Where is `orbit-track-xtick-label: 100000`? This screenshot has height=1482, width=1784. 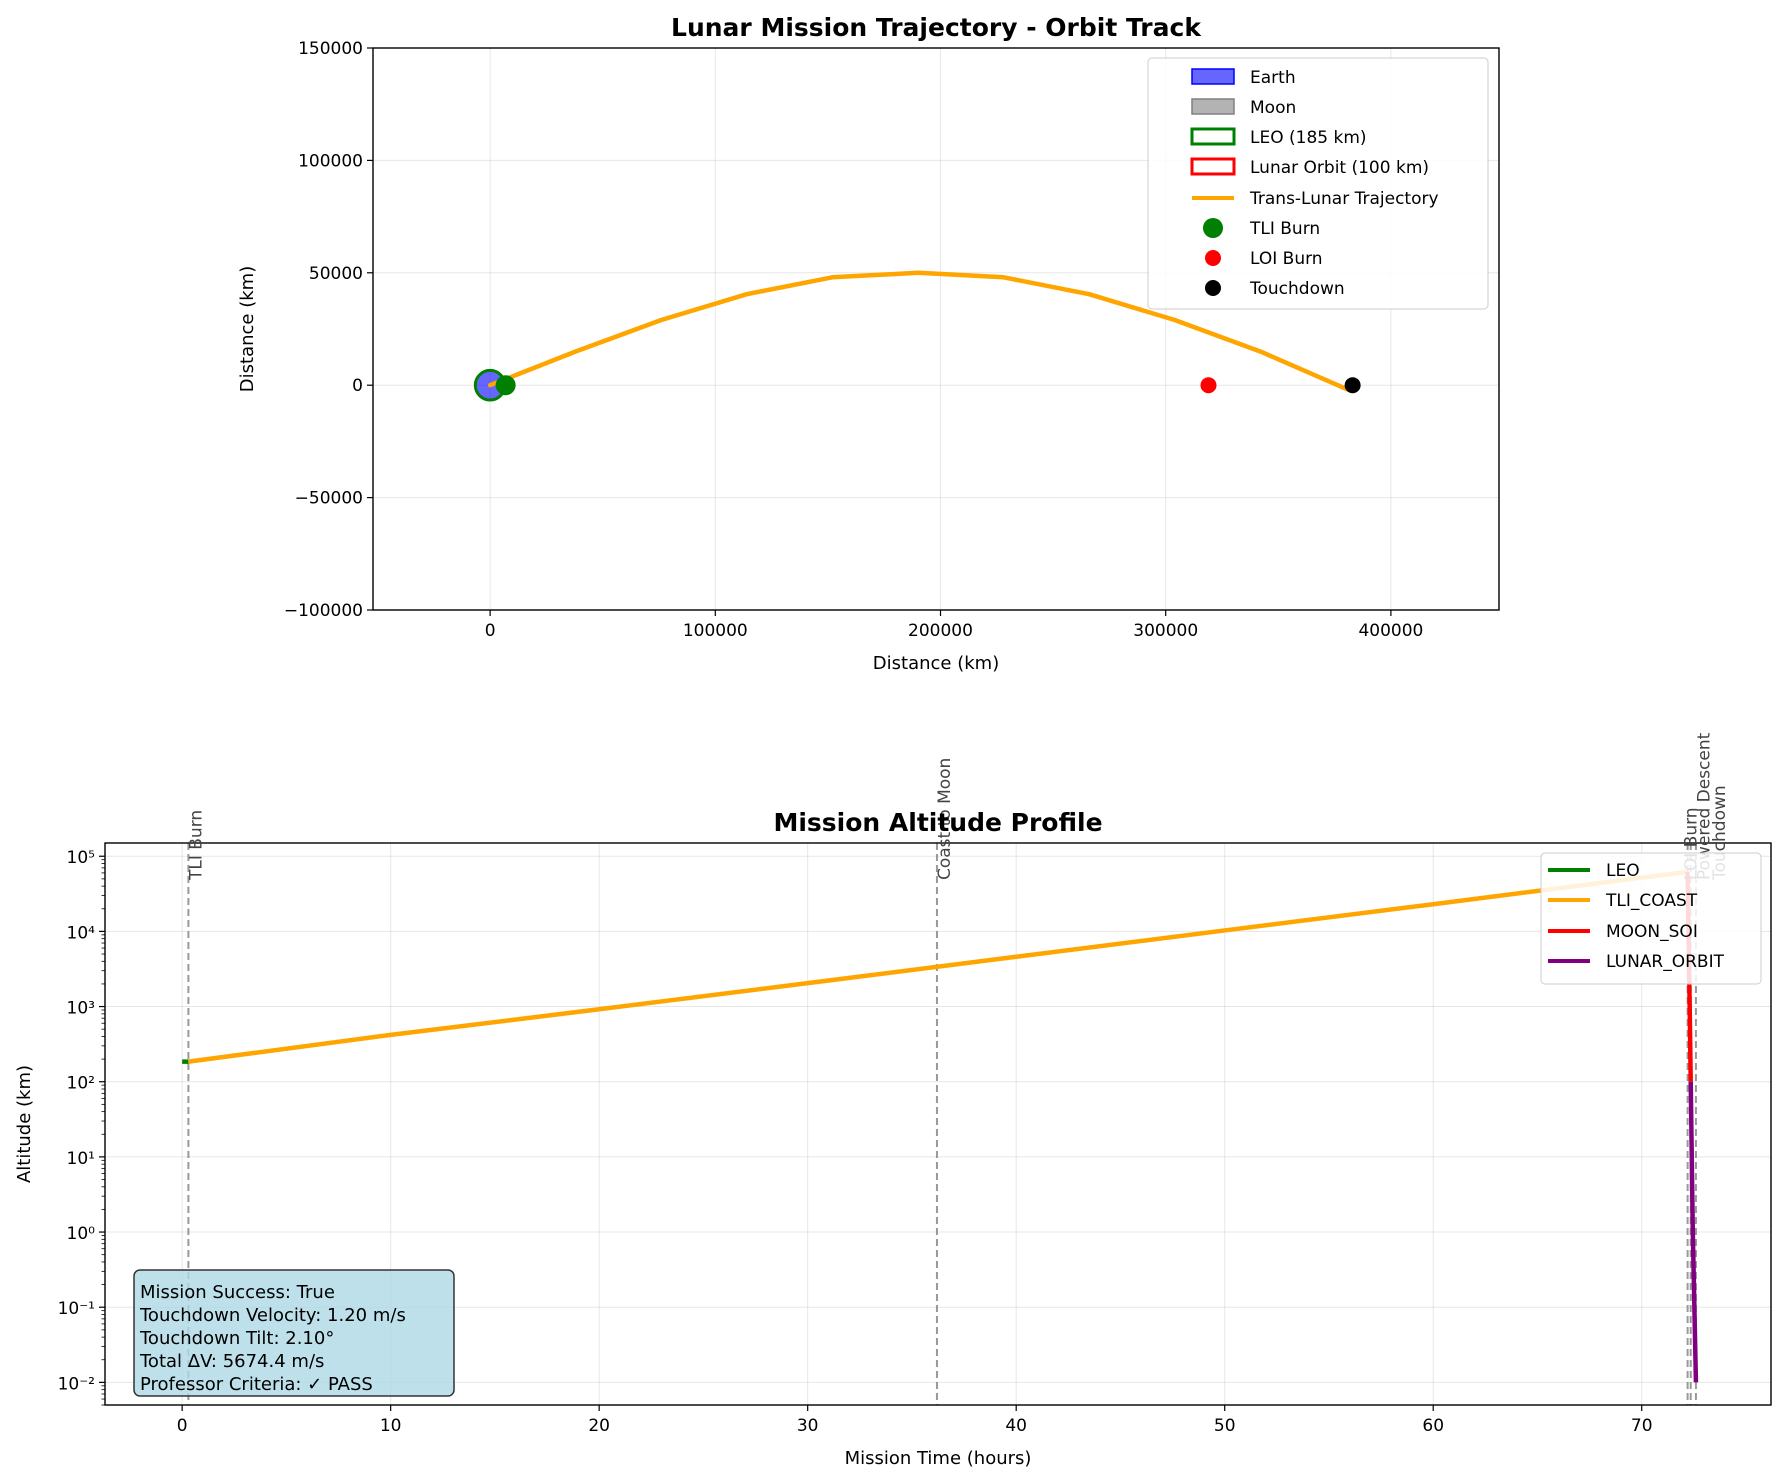 orbit-track-xtick-label: 100000 is located at coordinates (715, 631).